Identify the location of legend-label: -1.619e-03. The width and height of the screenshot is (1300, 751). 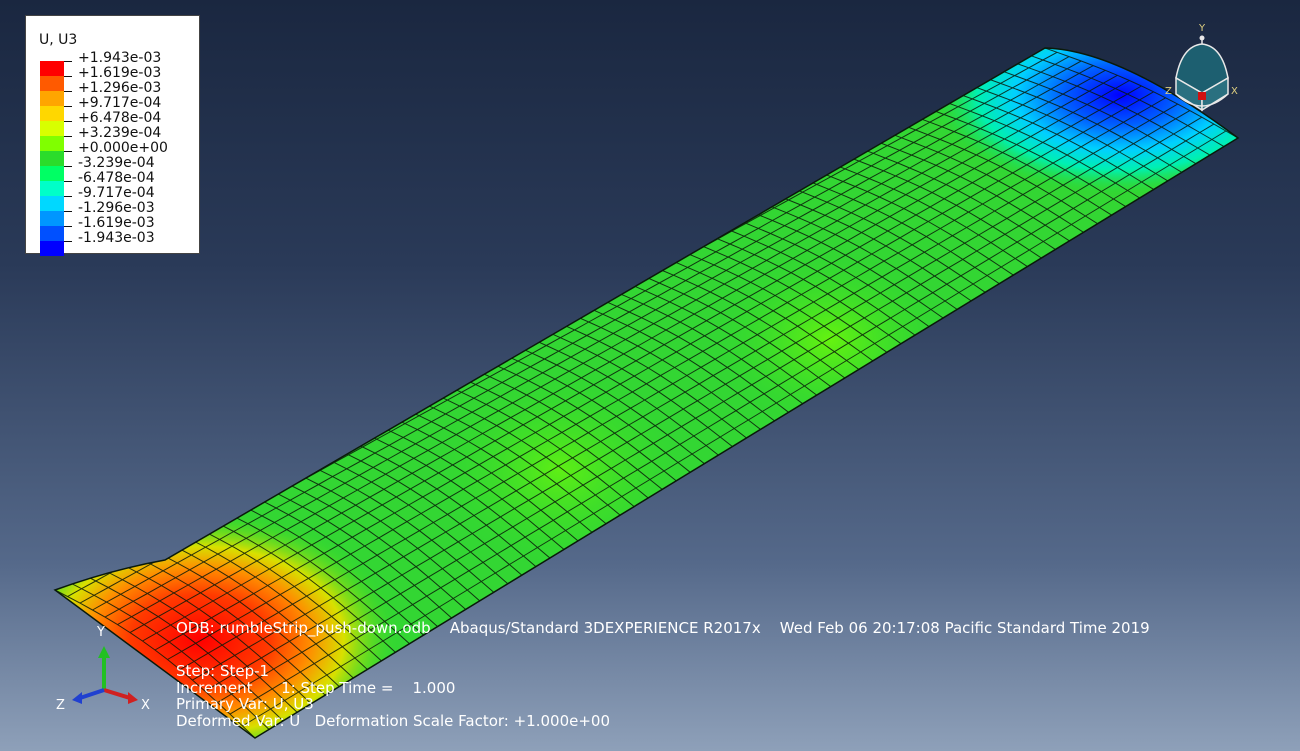
(116, 223).